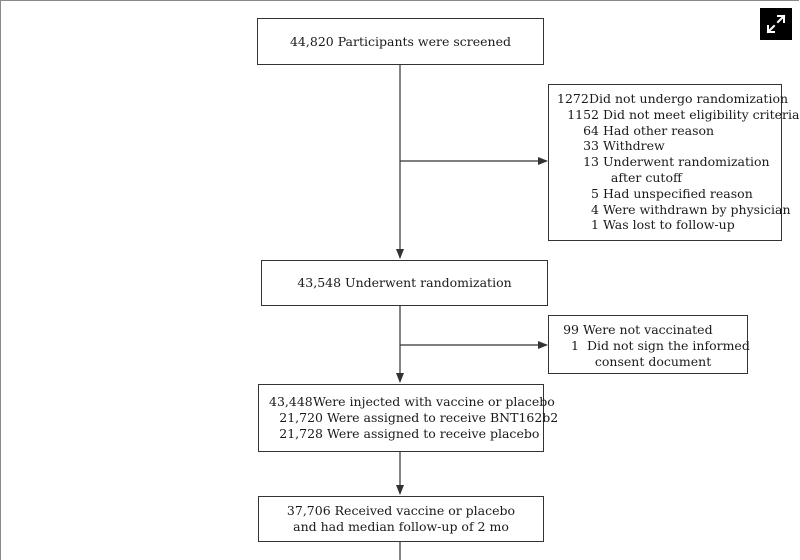  What do you see at coordinates (646, 177) in the screenshot?
I see `excluded-row: after cutoff` at bounding box center [646, 177].